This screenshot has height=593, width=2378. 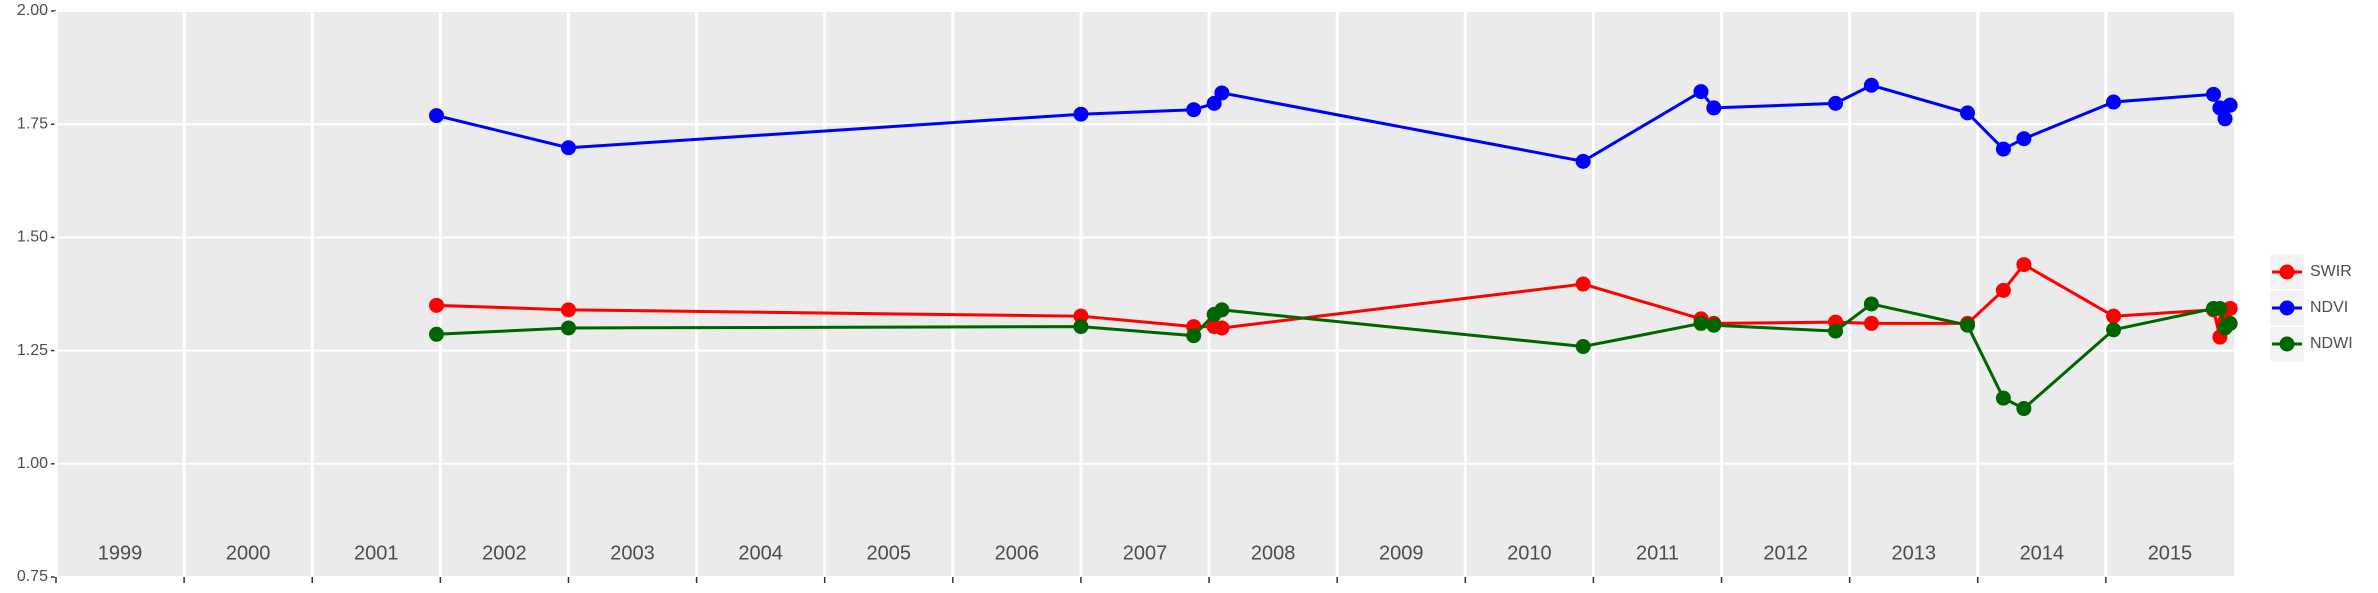 I want to click on y-tick-label: 1.00, so click(x=32, y=463).